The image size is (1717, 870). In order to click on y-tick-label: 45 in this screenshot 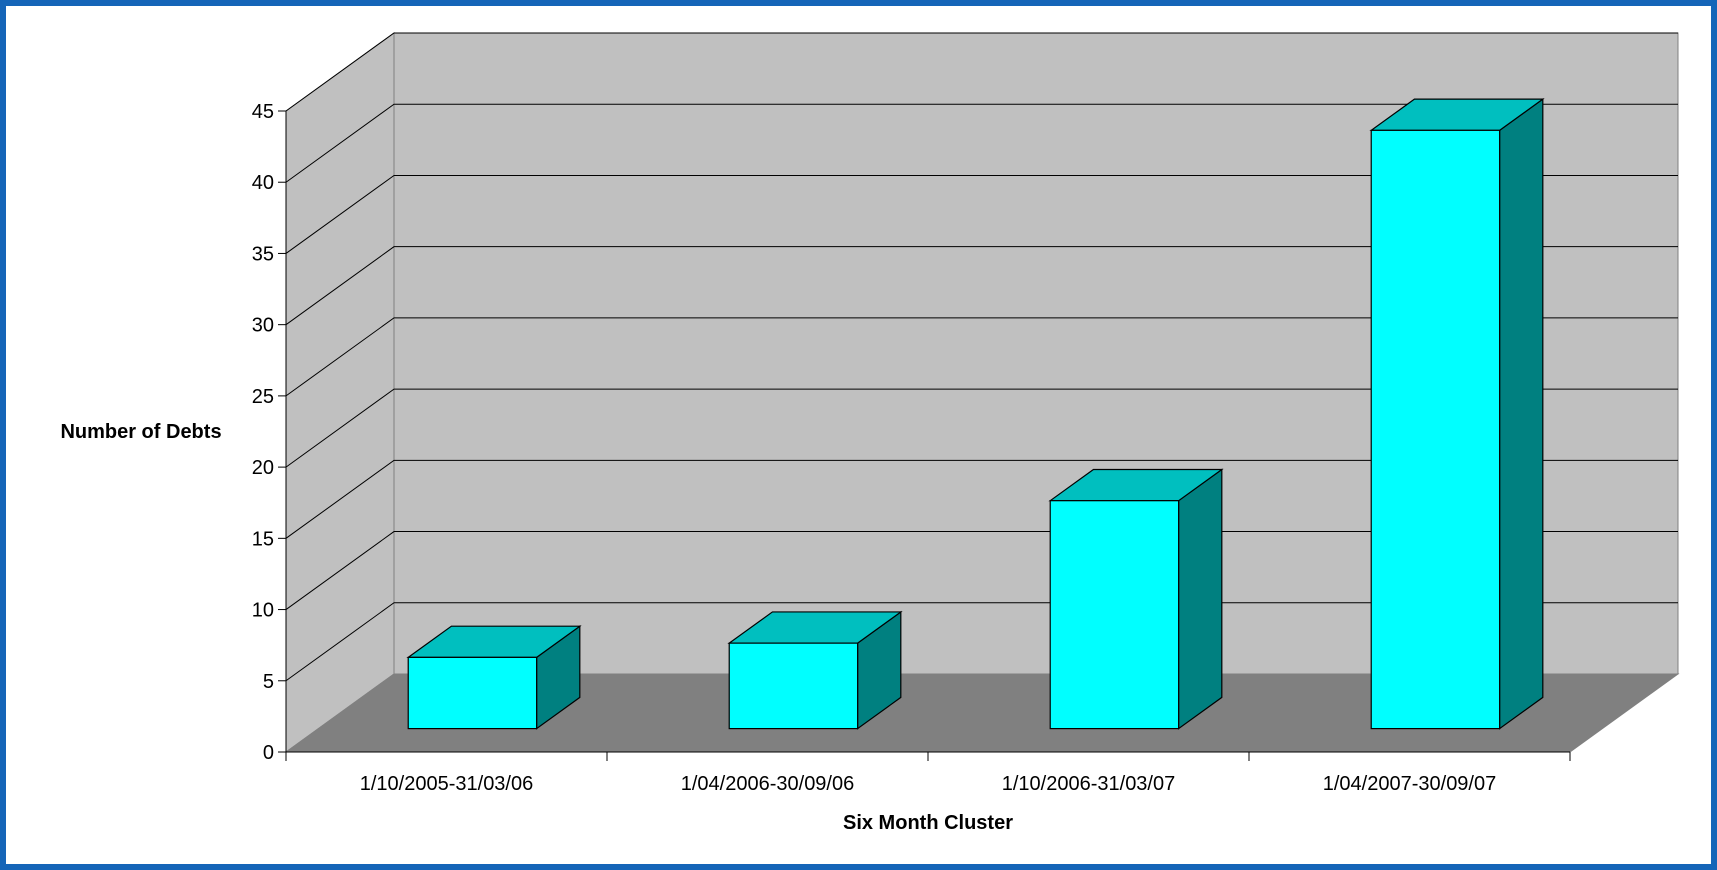, I will do `click(263, 112)`.